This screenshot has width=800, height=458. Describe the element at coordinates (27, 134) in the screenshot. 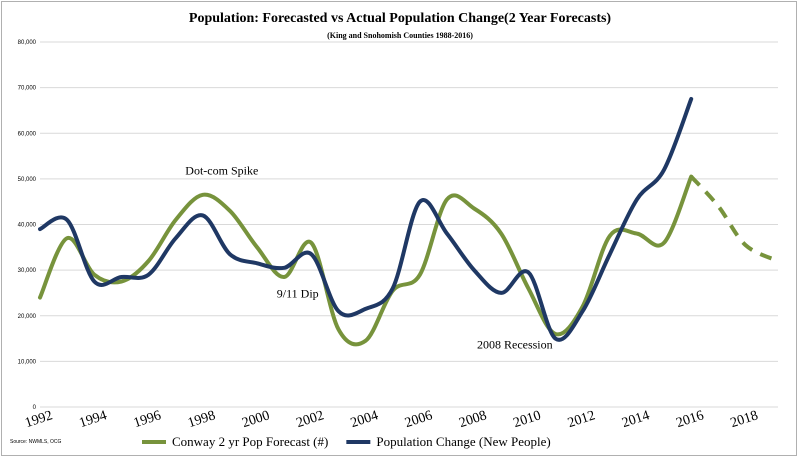

I see `y-tick-label: 60,000` at that location.